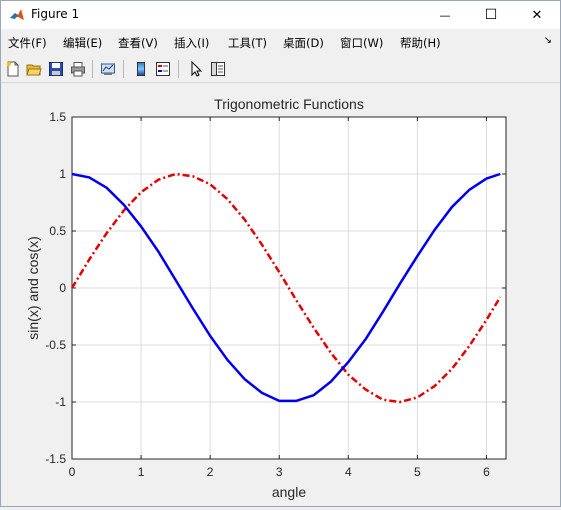 The height and width of the screenshot is (510, 561). I want to click on menu-help: 帮助(H), so click(420, 43).